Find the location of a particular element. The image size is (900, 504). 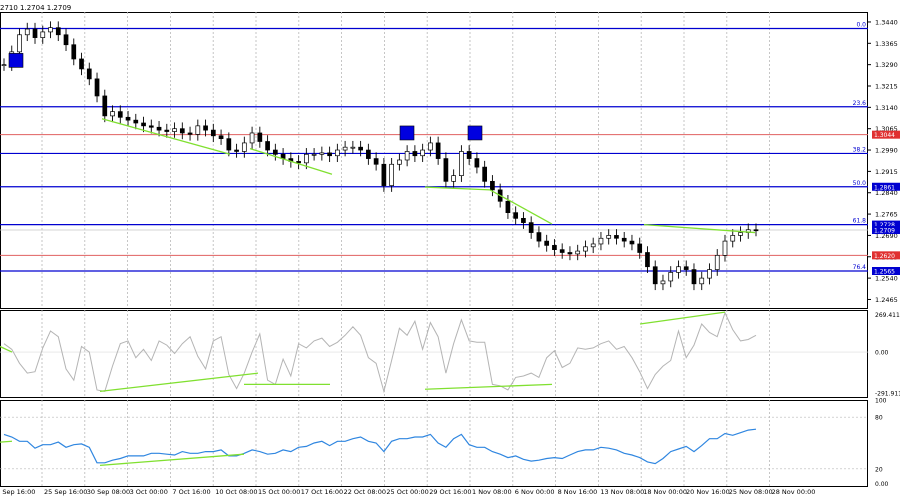

cci-line is located at coordinates (380, 352).